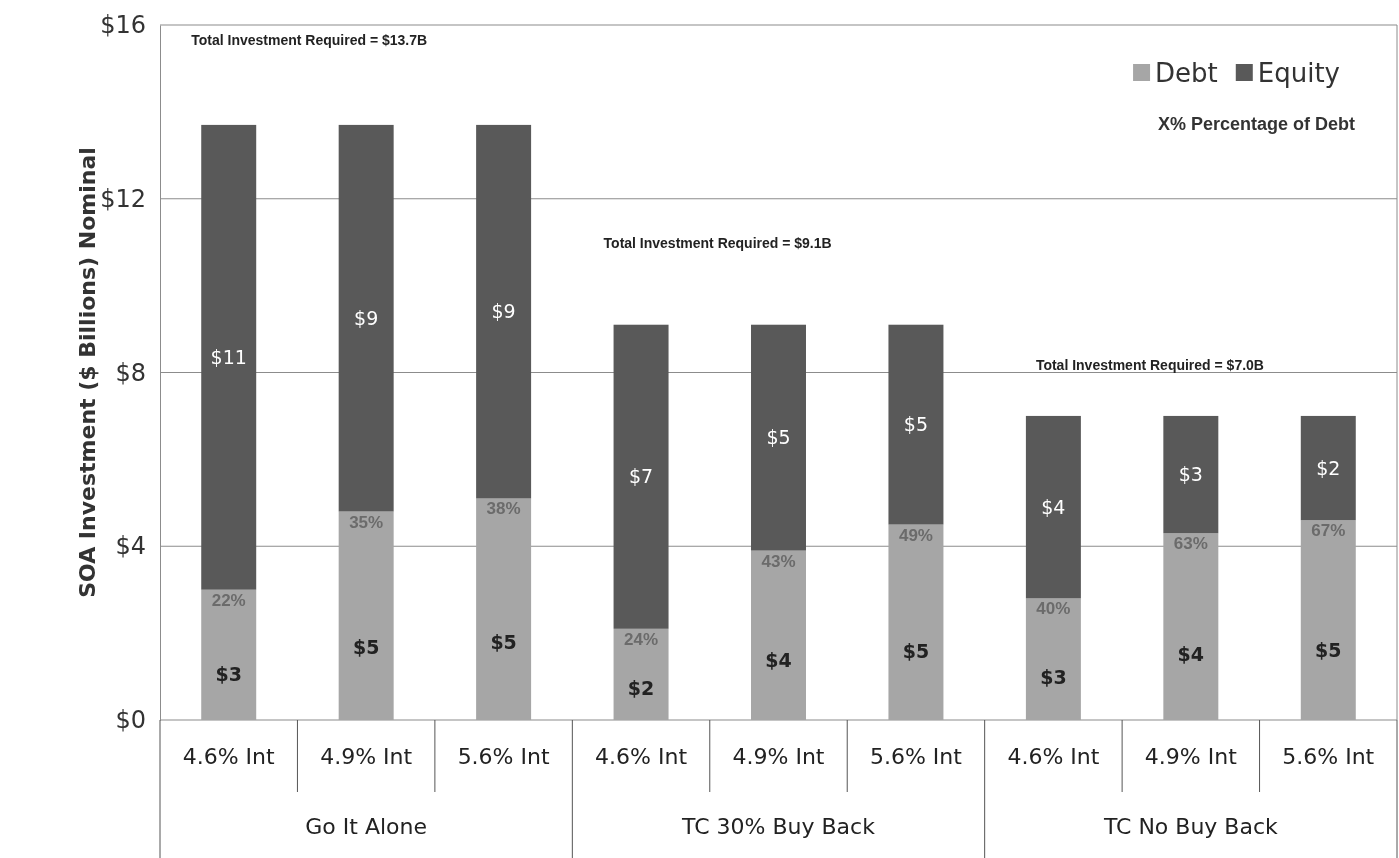  I want to click on y-tick-label: $12, so click(123, 198).